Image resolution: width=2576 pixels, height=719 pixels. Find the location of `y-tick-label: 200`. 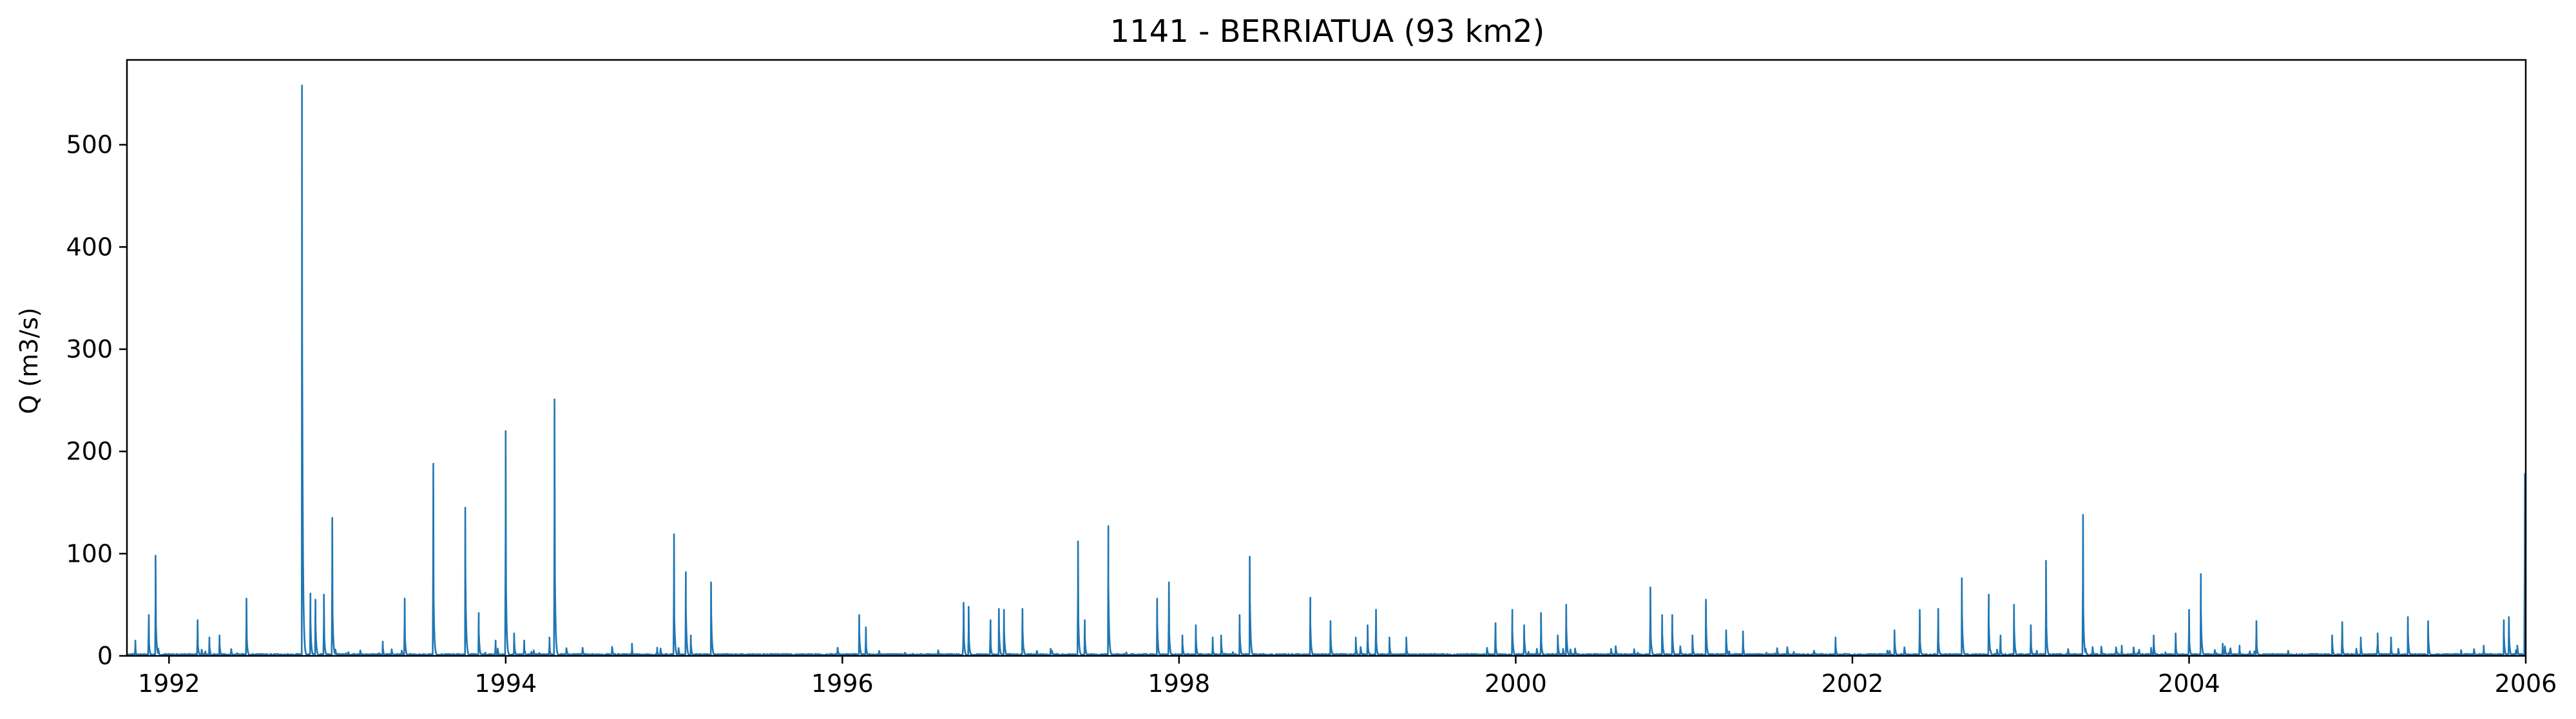

y-tick-label: 200 is located at coordinates (90, 451).